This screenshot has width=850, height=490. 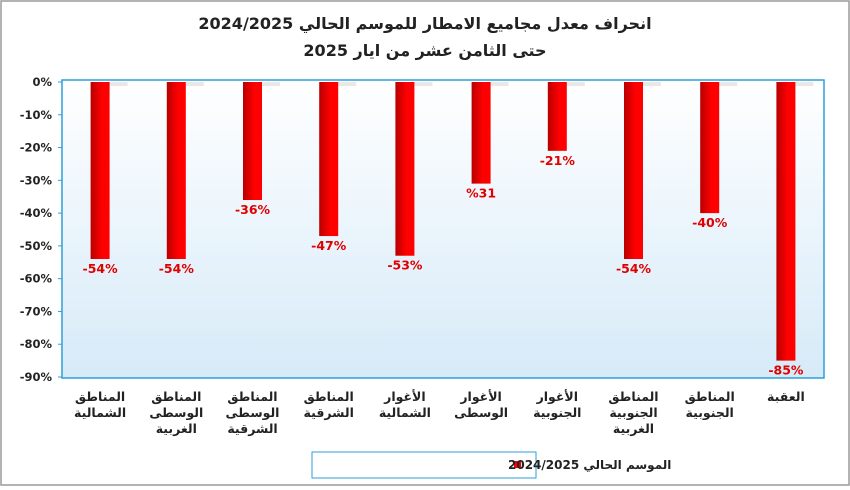 I want to click on y-tick-label: -60%, so click(x=36, y=279).